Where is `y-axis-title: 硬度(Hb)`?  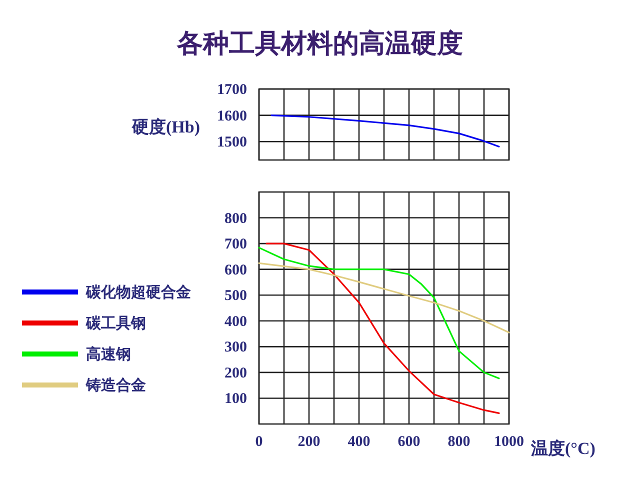
y-axis-title: 硬度(Hb) is located at coordinates (165, 127).